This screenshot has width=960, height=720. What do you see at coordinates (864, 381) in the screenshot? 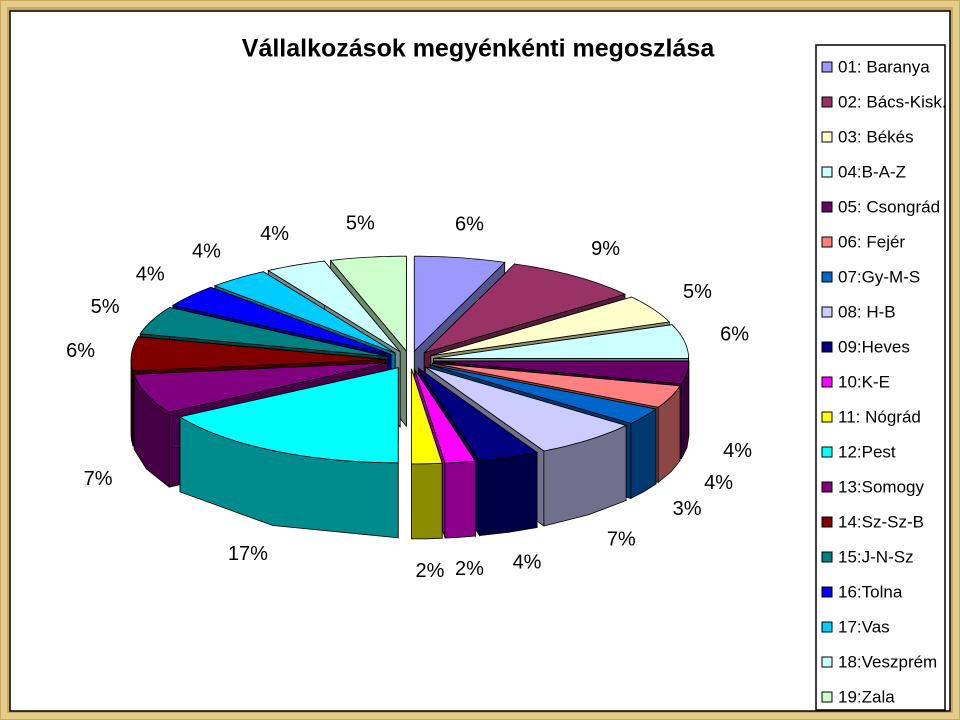
I see `legend-label: 10:K-E` at bounding box center [864, 381].